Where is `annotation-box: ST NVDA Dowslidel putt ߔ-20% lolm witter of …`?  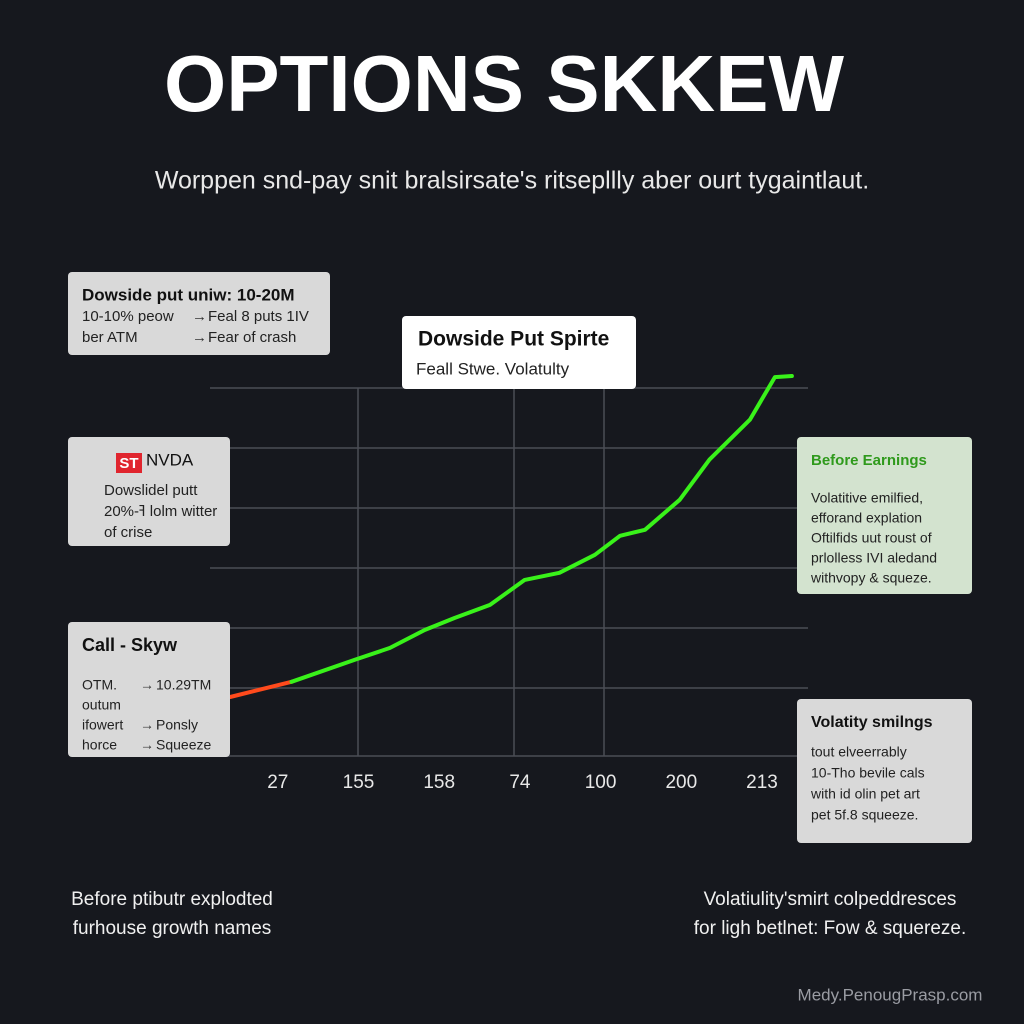 annotation-box: ST NVDA Dowslidel putt ߔ-20% lolm witter of … is located at coordinates (149, 491).